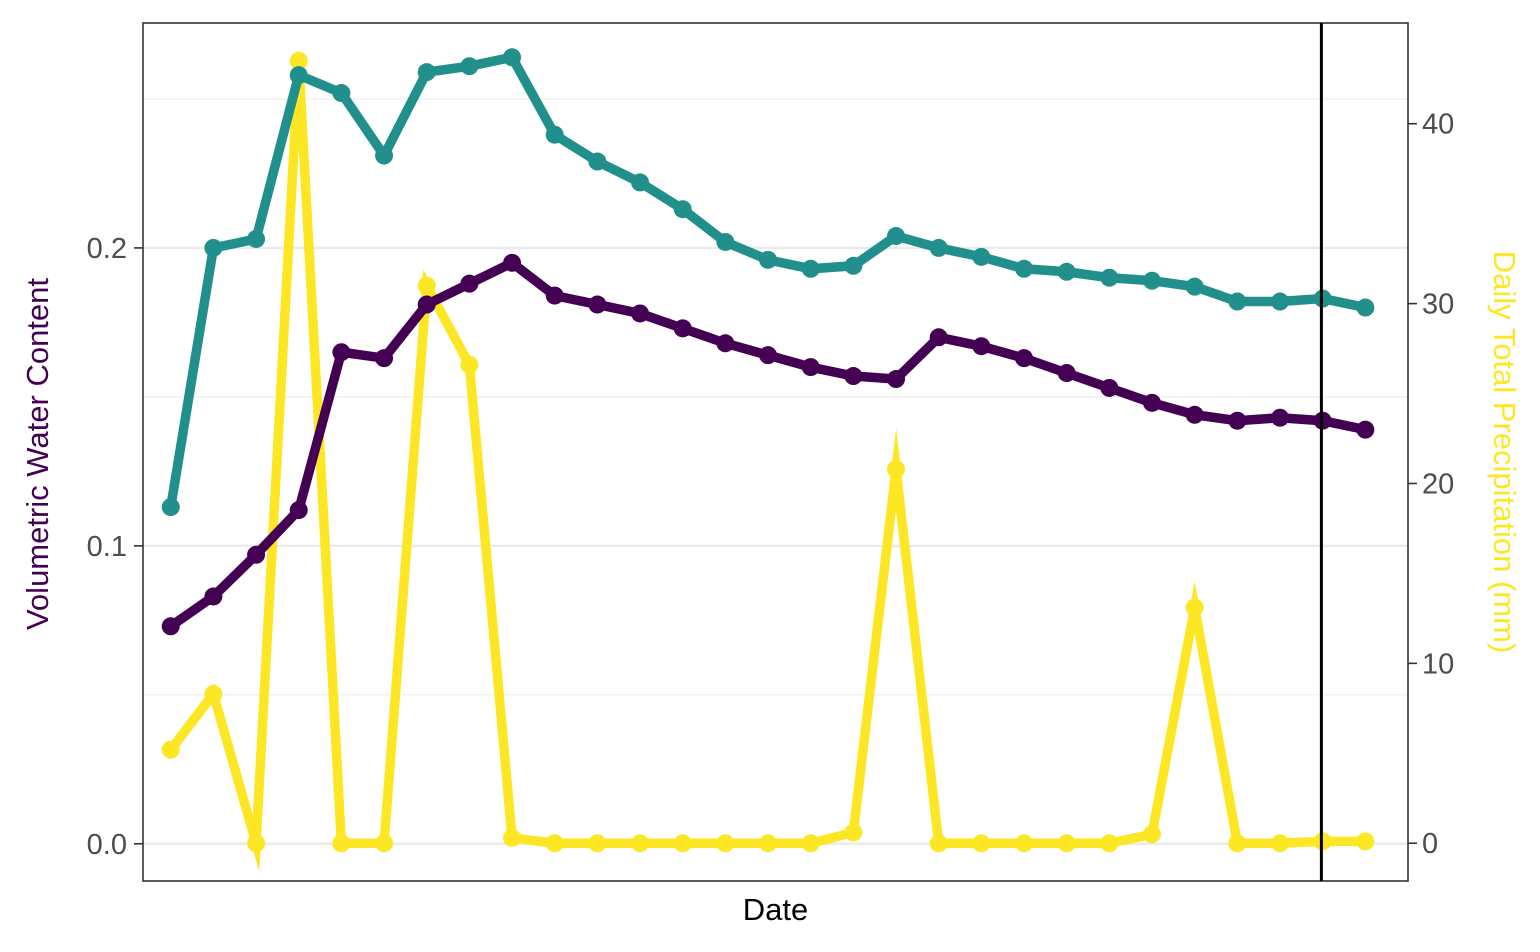 Image resolution: width=1540 pixels, height=952 pixels. What do you see at coordinates (107, 249) in the screenshot?
I see `left-tick-label: 0.2` at bounding box center [107, 249].